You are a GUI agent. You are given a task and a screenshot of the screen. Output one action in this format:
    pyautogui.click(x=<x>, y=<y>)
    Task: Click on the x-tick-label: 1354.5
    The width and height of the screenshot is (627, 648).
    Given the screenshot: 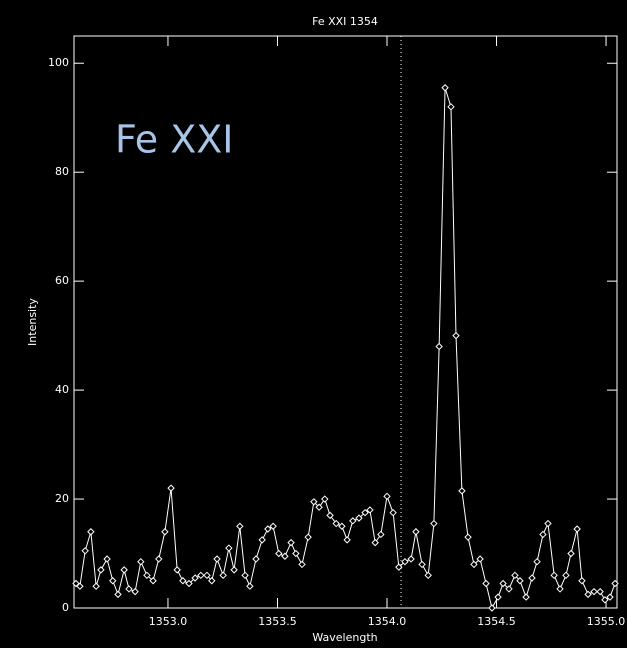 What is the action you would take?
    pyautogui.click(x=496, y=621)
    